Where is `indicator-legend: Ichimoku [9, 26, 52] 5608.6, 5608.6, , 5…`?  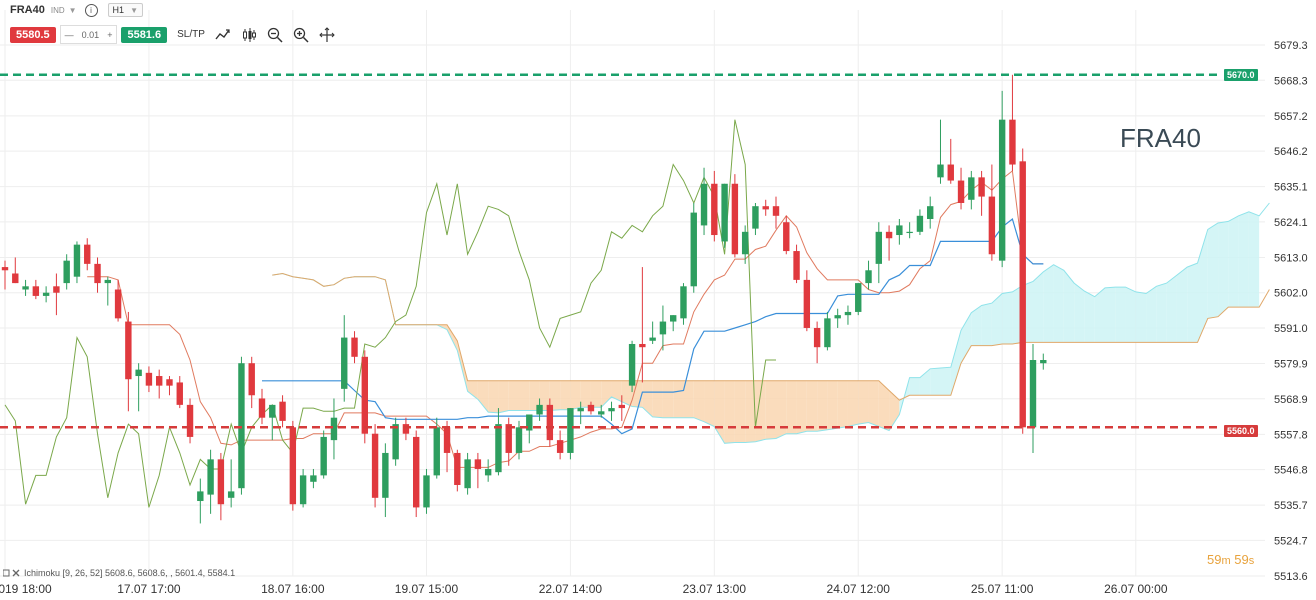 indicator-legend: Ichimoku [9, 26, 52] 5608.6, 5608.6, , 5… is located at coordinates (119, 573).